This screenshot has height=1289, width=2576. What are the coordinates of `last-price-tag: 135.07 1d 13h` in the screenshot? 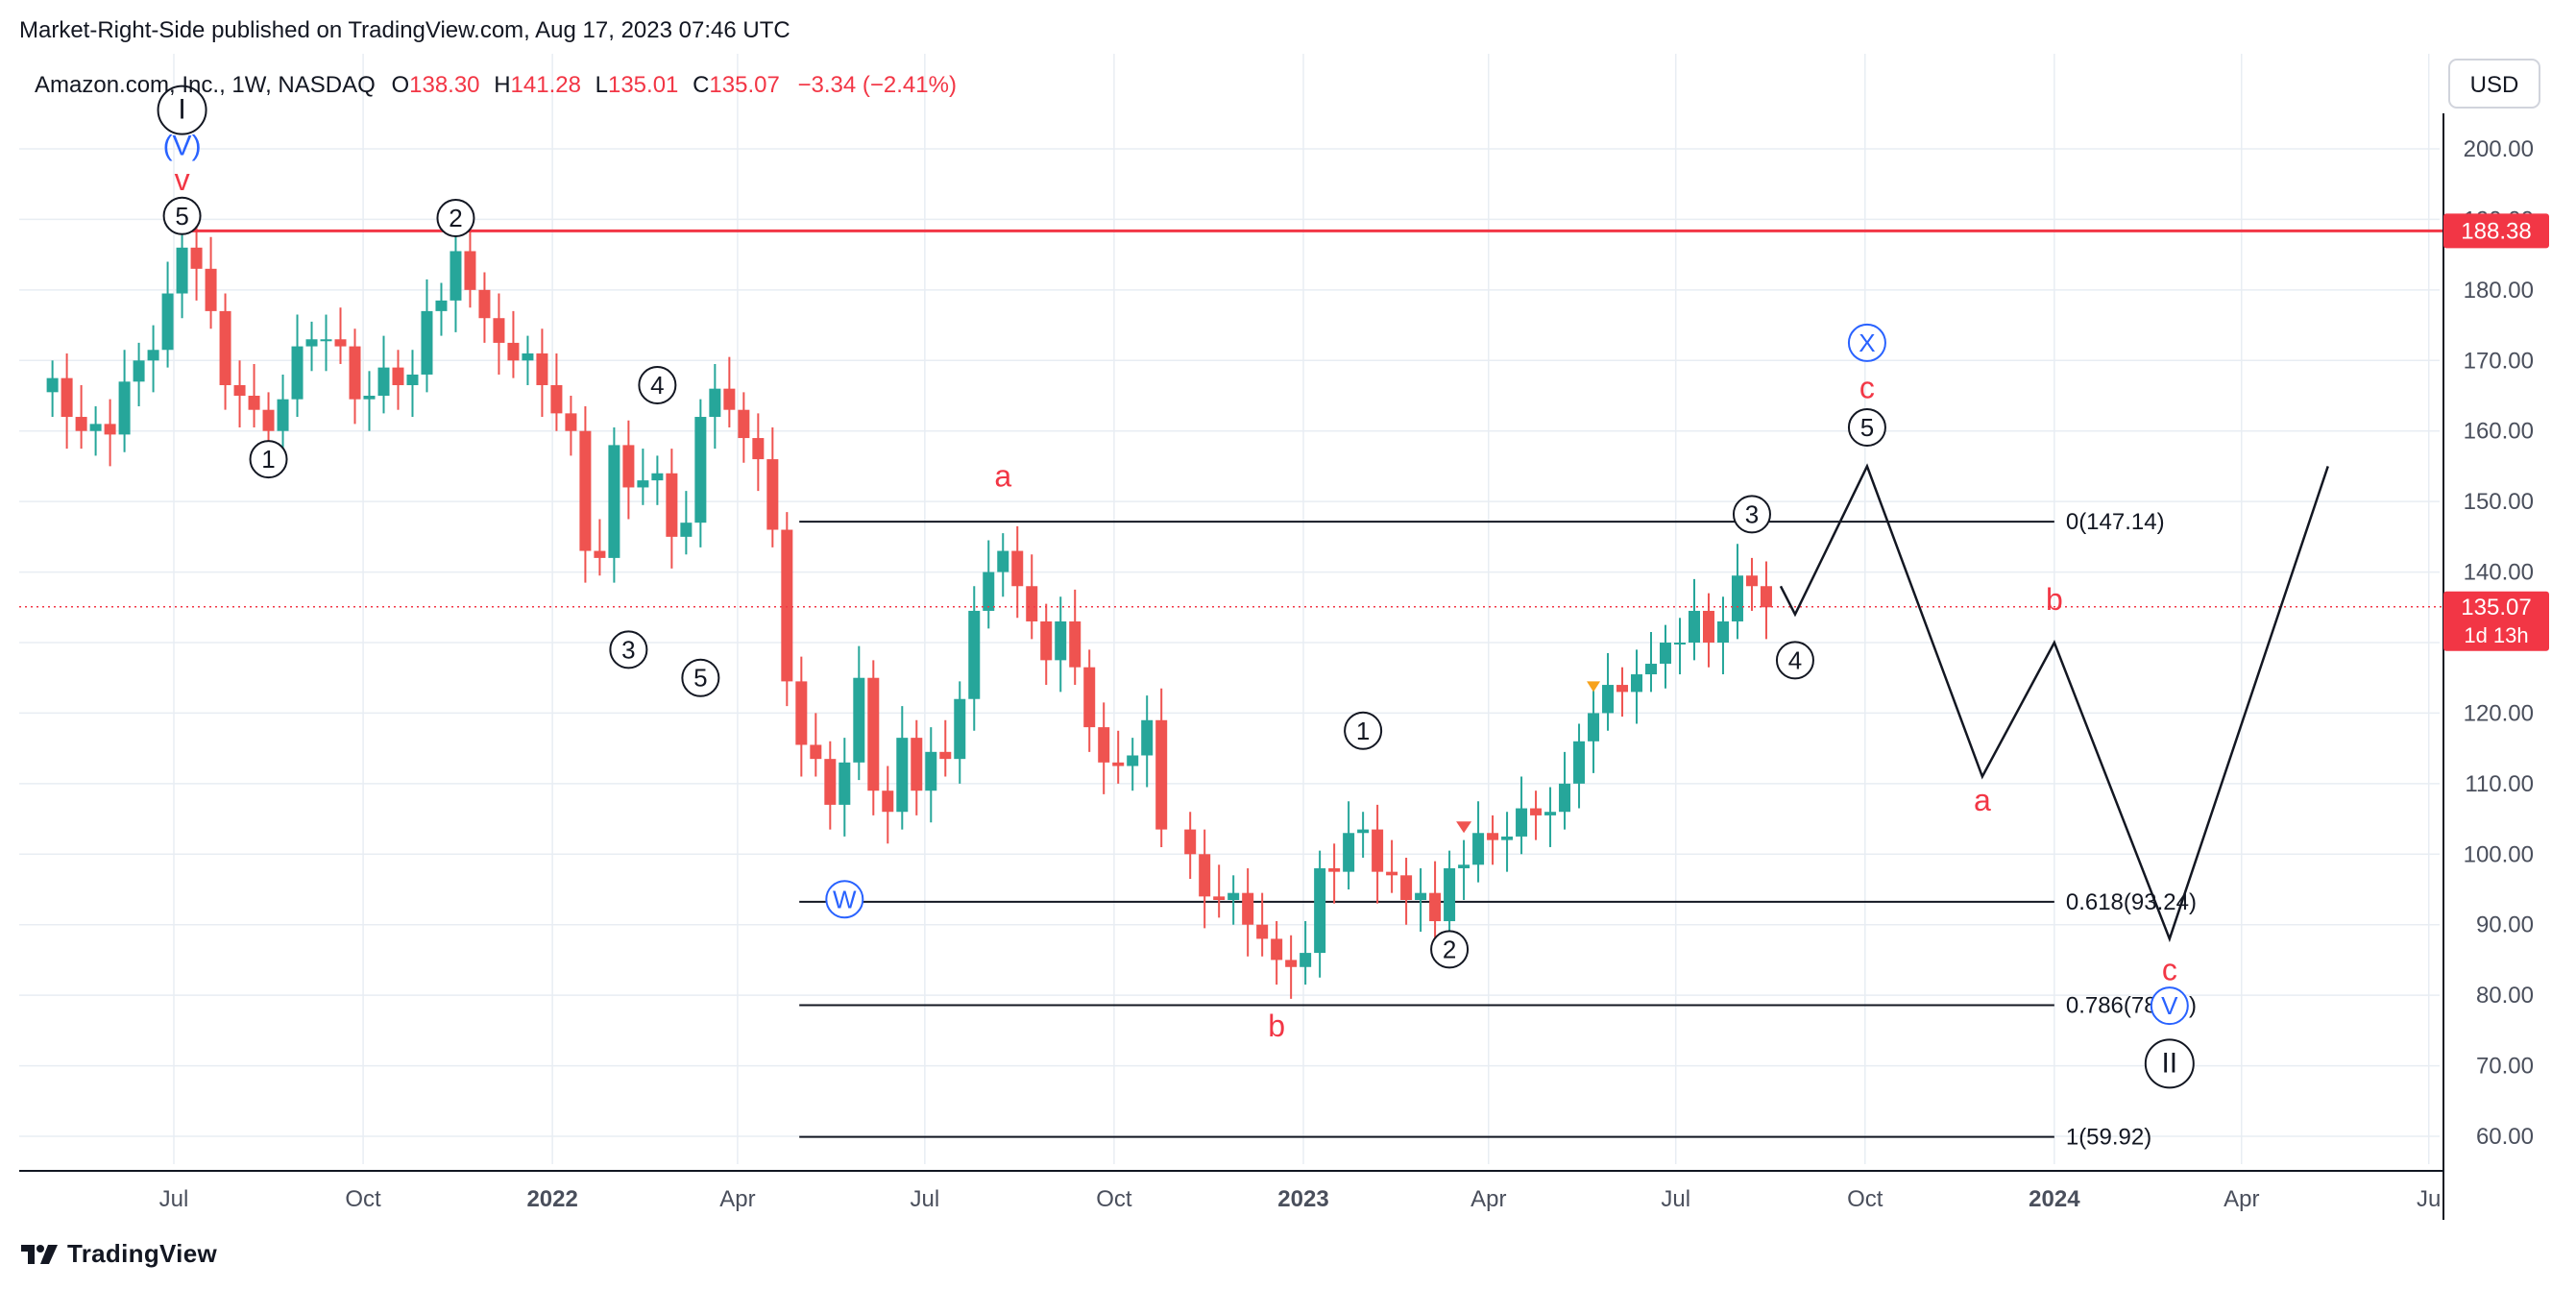 It's located at (2496, 621).